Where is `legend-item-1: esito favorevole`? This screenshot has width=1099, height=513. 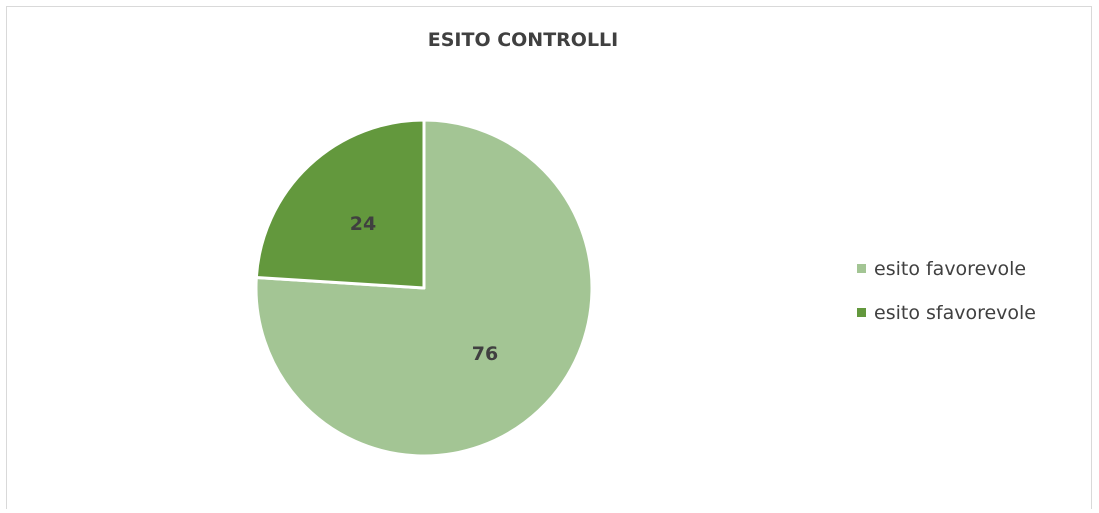 legend-item-1: esito favorevole is located at coordinates (941, 269).